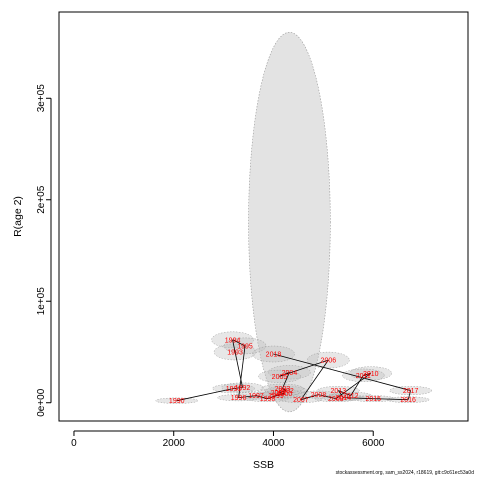 This screenshot has width=480, height=480. I want to click on year-label-1993: 1993, so click(235, 352).